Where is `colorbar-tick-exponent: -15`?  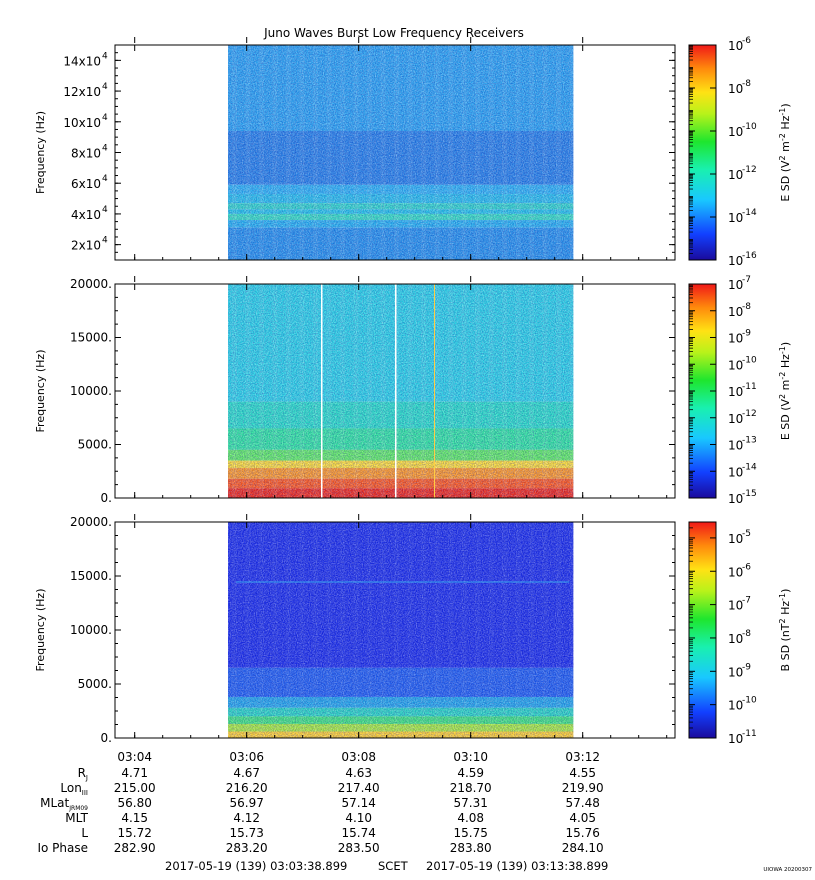
colorbar-tick-exponent: -15 is located at coordinates (749, 494).